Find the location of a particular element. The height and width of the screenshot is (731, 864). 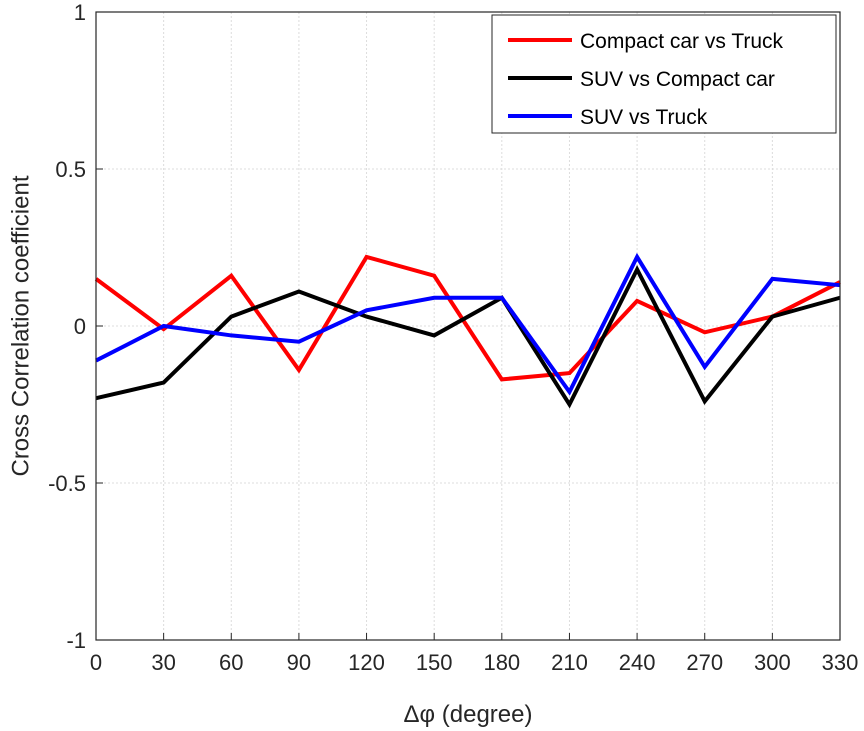

x-tick-label: 120 is located at coordinates (366, 662).